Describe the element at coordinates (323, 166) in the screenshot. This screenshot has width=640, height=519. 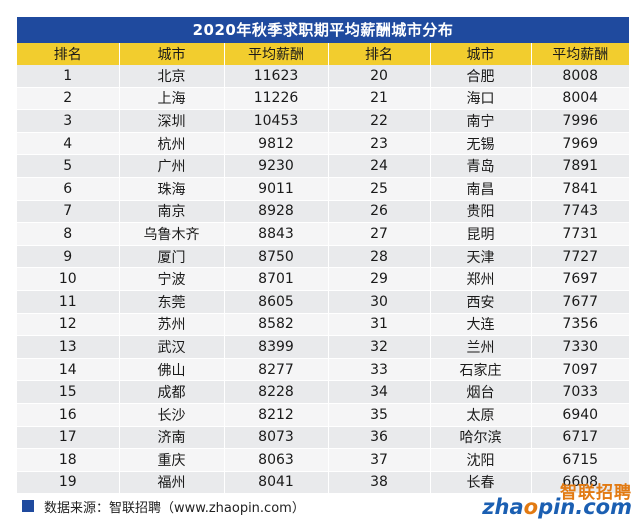
I see `table-row: 5 广州 9230 24 青岛 7891` at that location.